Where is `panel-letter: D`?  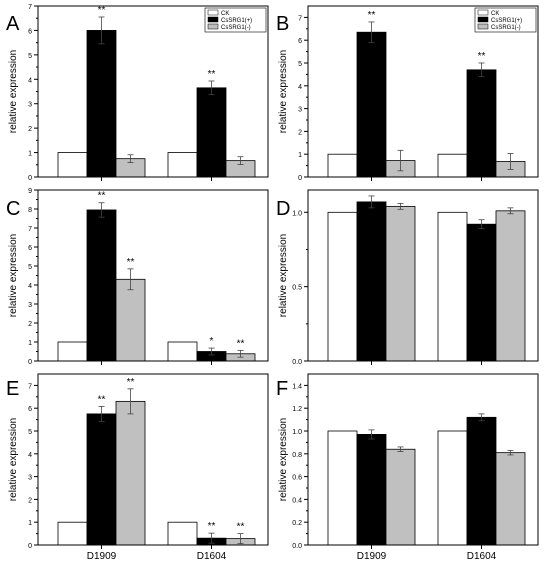
panel-letter: D is located at coordinates (283, 209).